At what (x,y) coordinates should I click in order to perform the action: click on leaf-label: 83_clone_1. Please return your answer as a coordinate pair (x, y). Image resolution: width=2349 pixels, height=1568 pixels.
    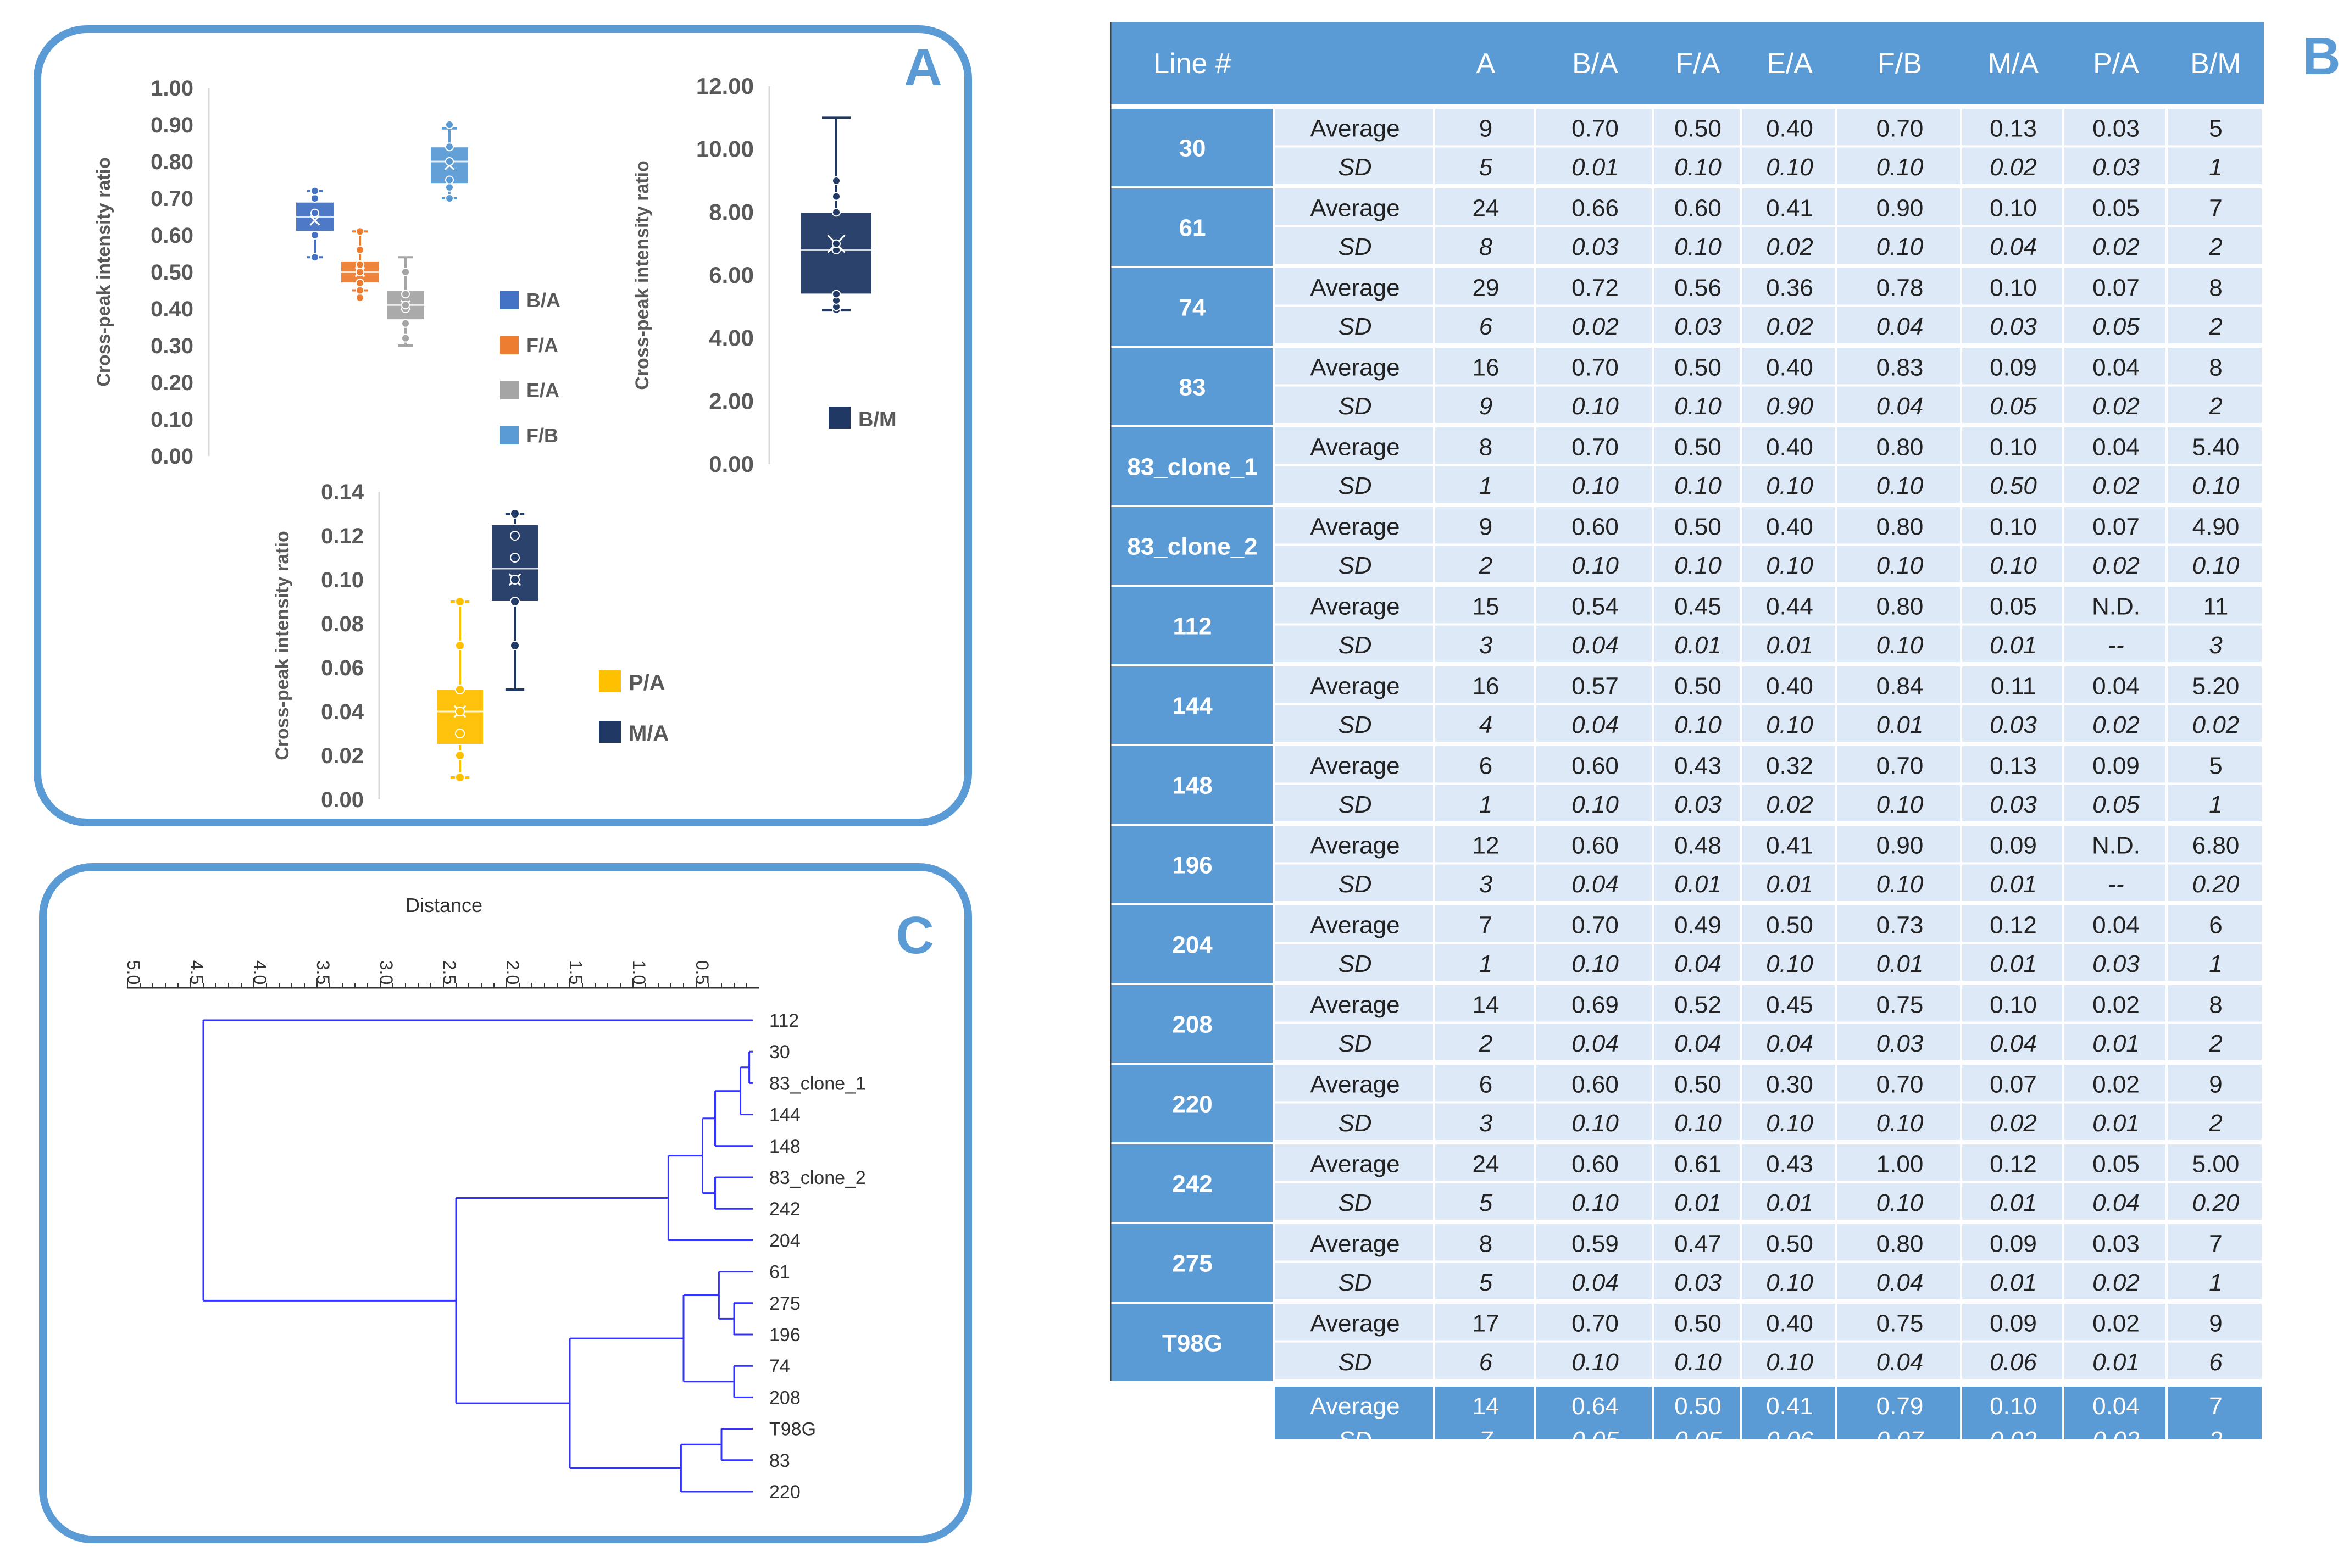
    Looking at the image, I should click on (817, 1083).